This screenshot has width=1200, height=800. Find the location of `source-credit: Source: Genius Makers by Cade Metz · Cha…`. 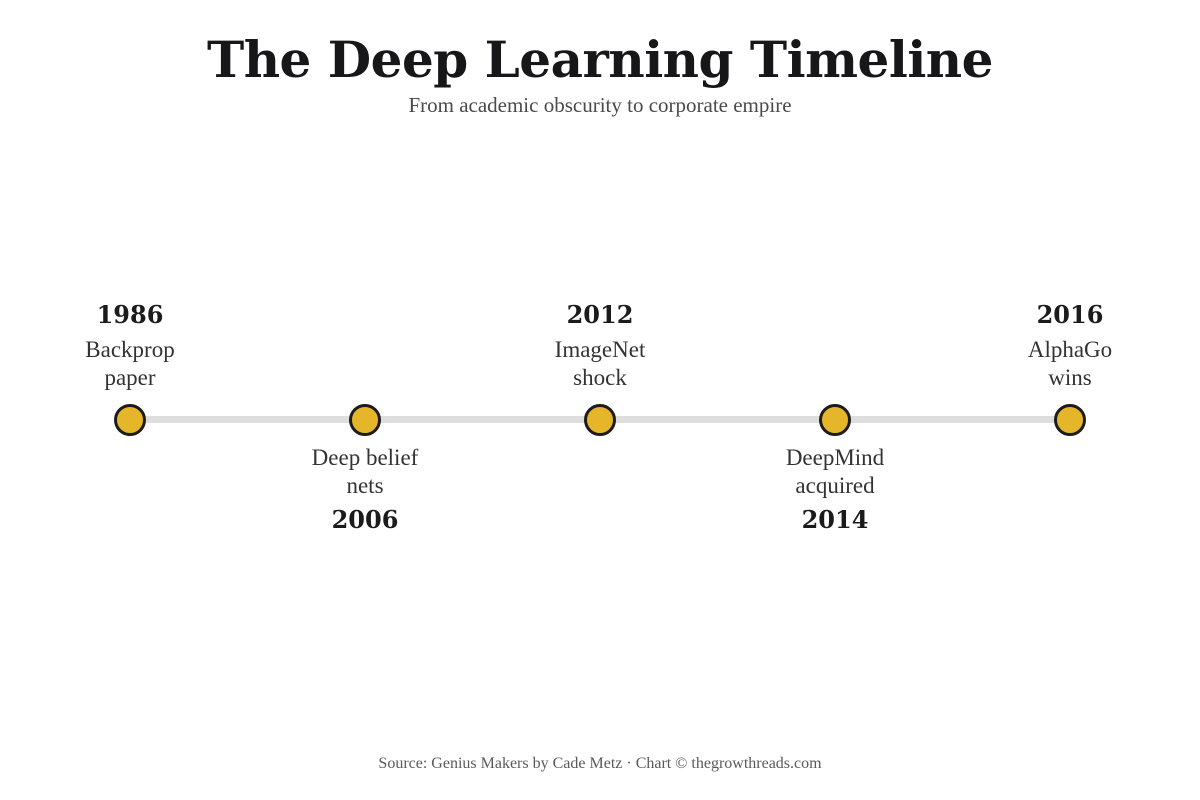

source-credit: Source: Genius Makers by Cade Metz · Cha… is located at coordinates (600, 763).